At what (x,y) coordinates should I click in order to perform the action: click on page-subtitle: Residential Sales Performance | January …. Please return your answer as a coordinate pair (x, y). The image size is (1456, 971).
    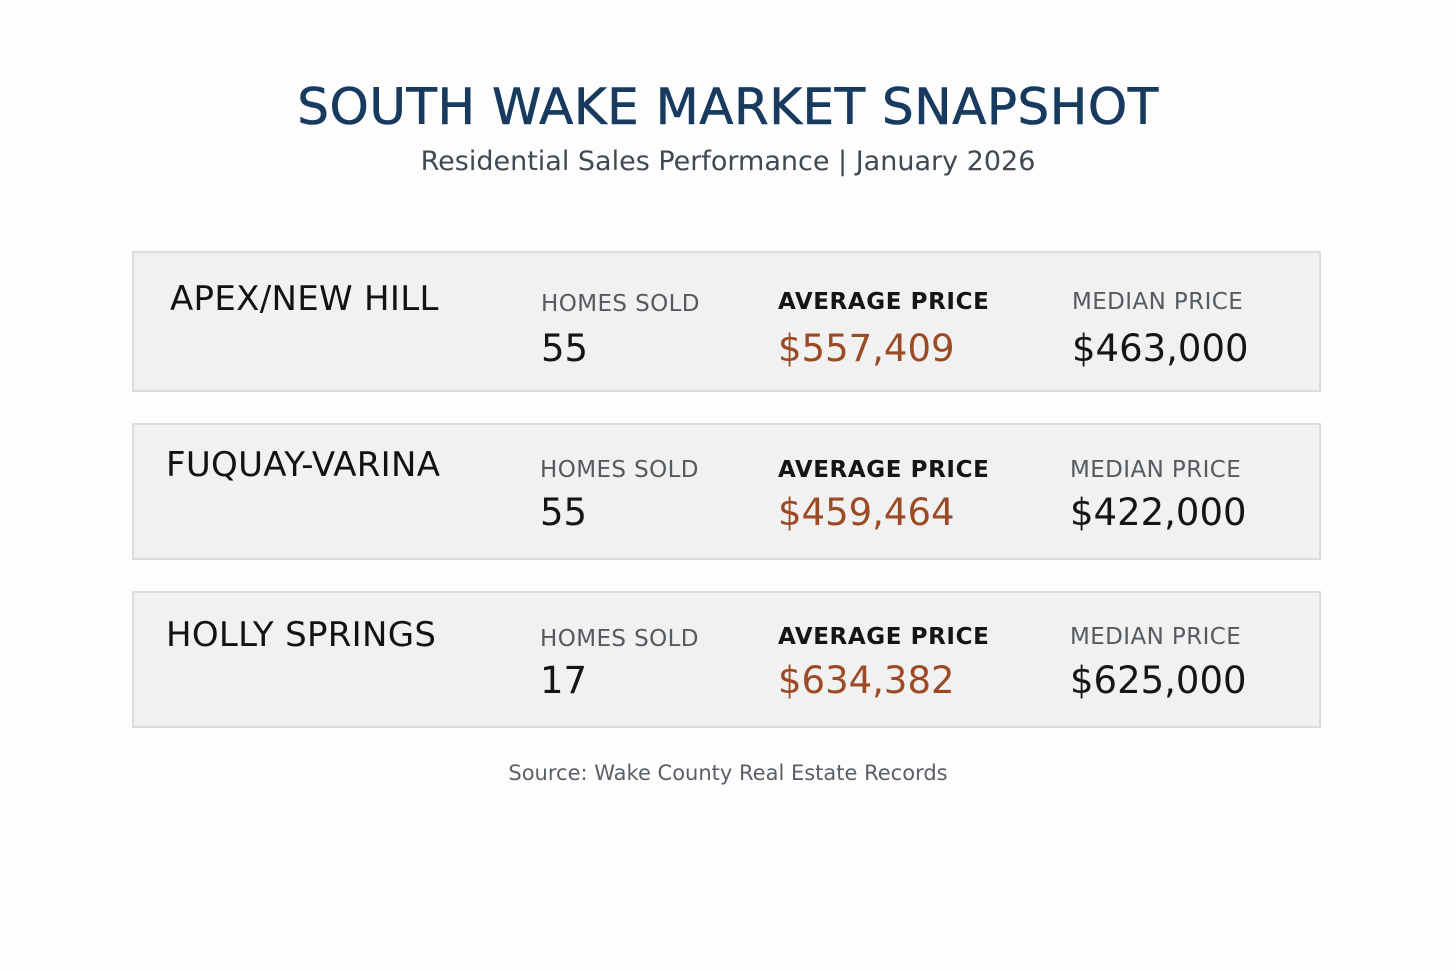
    Looking at the image, I should click on (728, 161).